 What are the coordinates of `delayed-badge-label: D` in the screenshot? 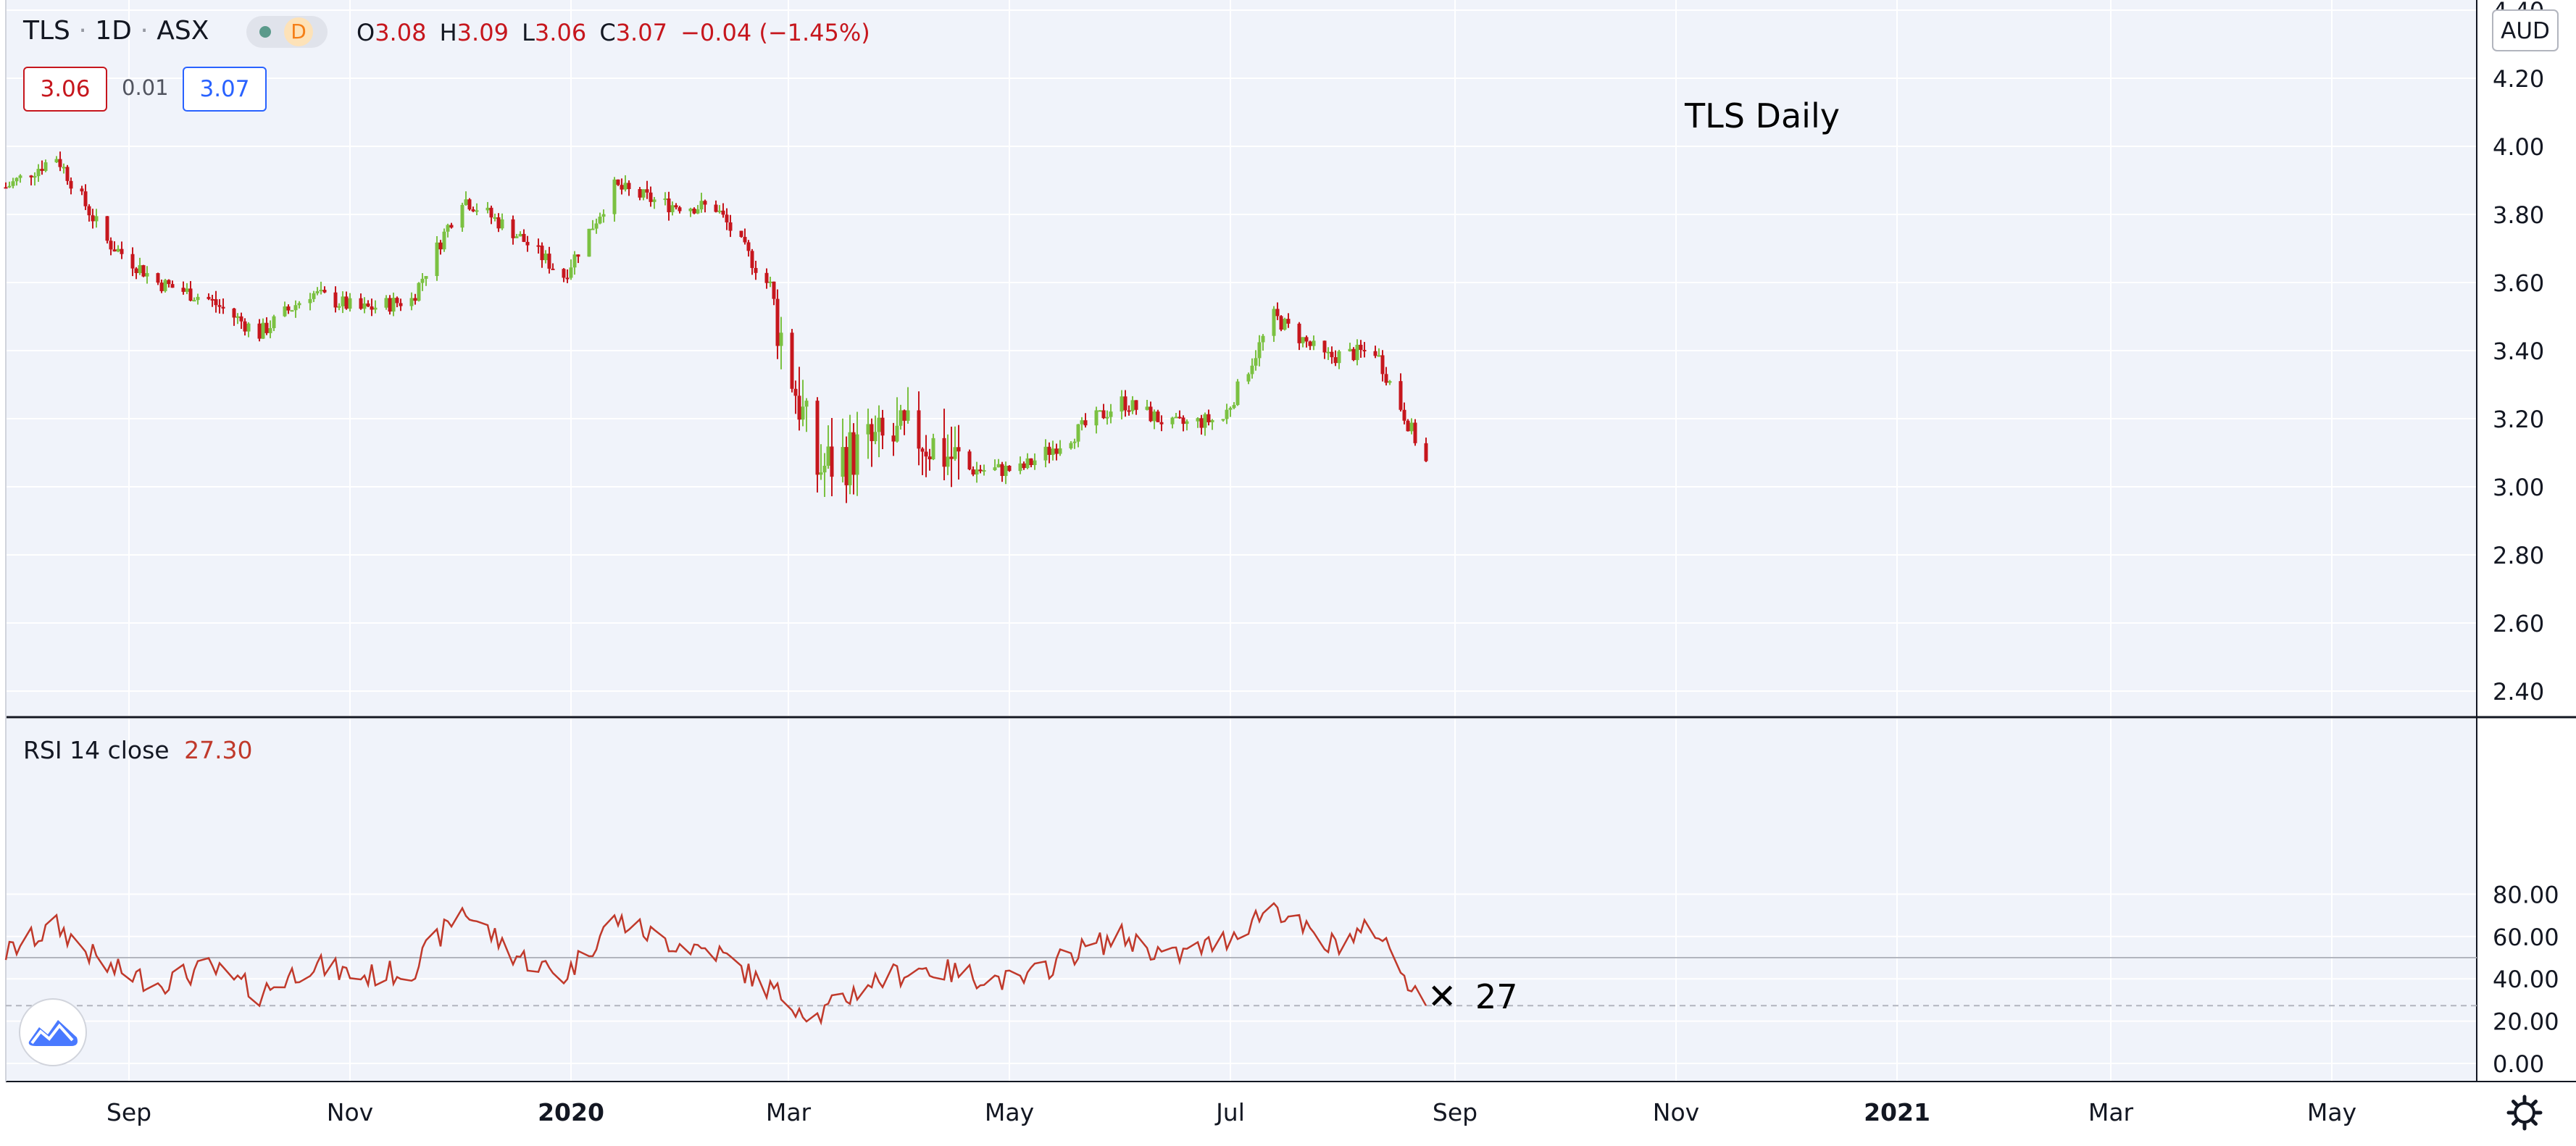 It's located at (299, 31).